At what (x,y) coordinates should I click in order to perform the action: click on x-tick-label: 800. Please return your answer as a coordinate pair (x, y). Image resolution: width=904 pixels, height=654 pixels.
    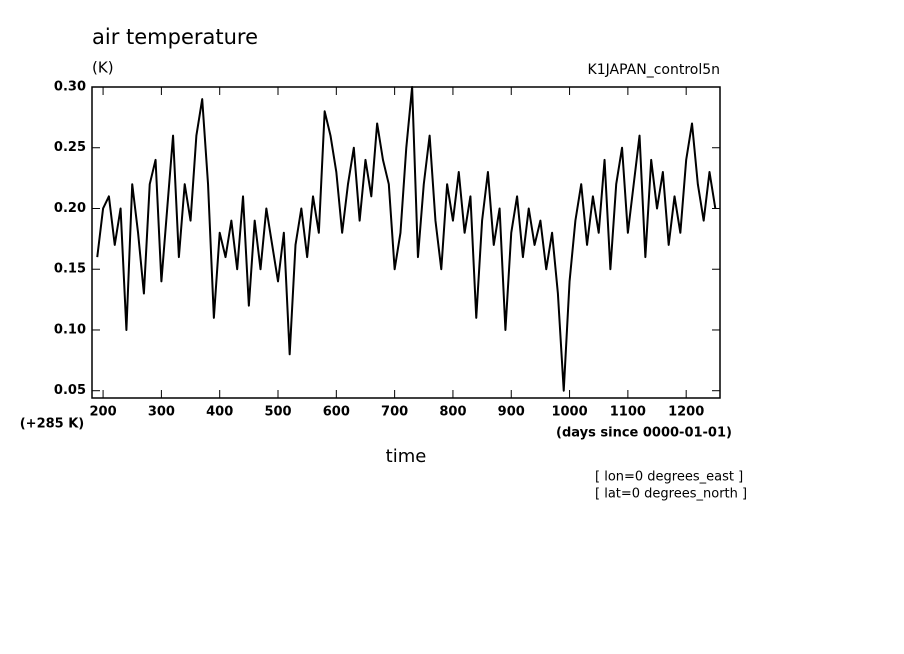
    Looking at the image, I should click on (452, 412).